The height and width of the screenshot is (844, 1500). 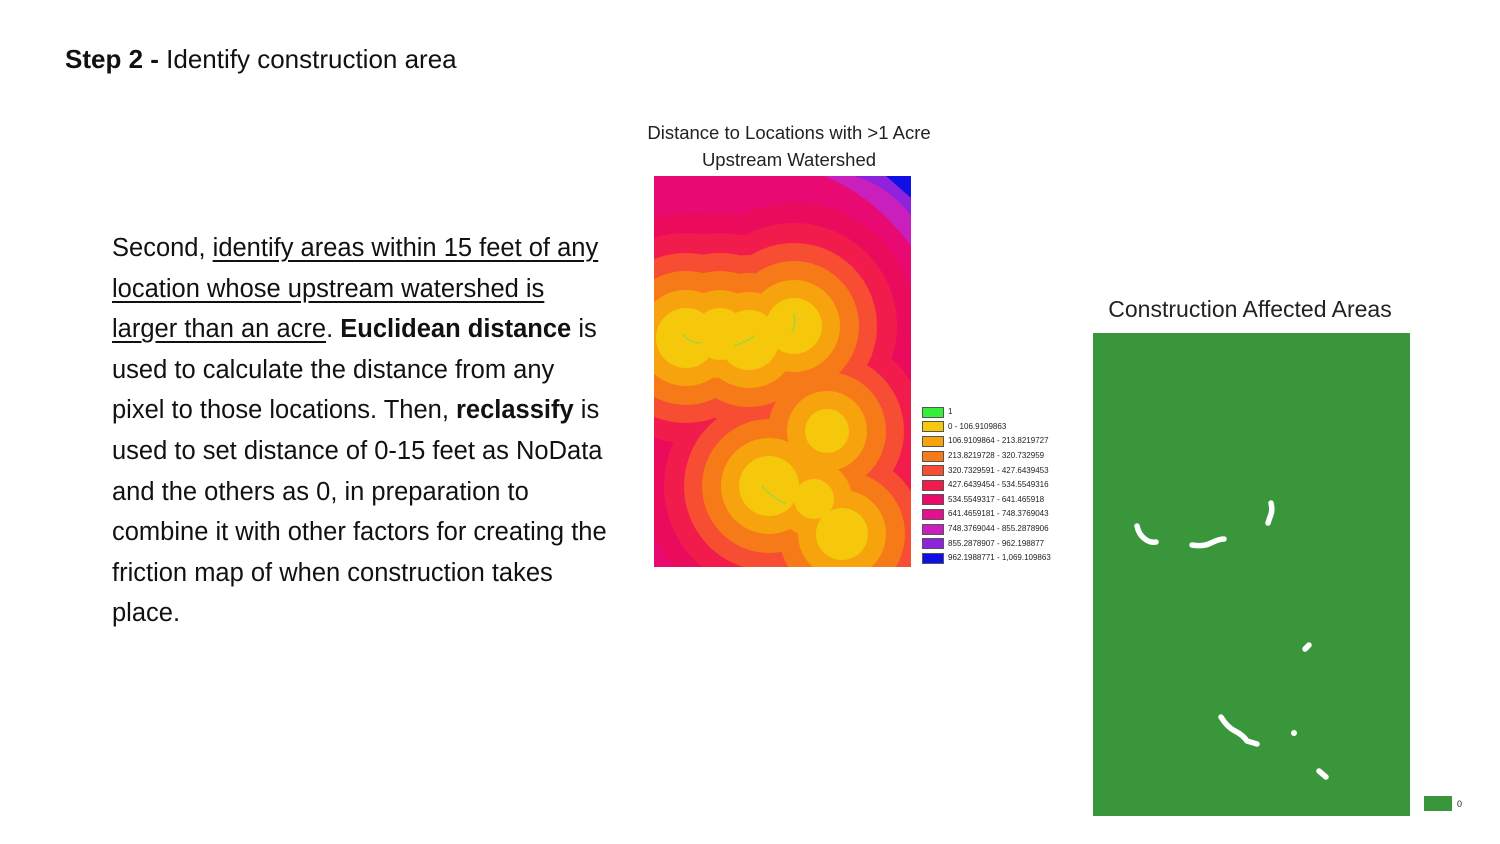 I want to click on legend-item: 962.1988771 - 1,069.109863, so click(x=986, y=558).